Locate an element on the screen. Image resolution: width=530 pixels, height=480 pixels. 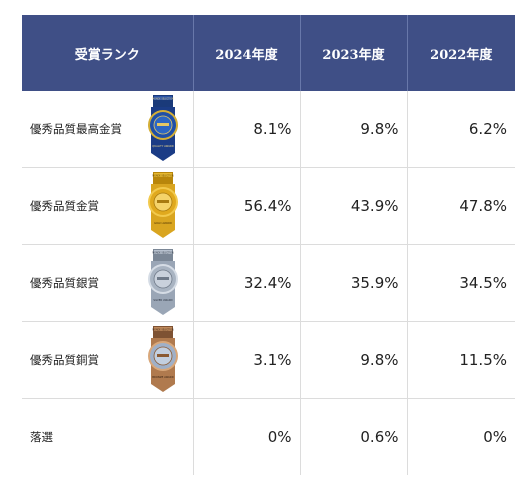
rank-cell: 優秀品質金賞 MONDE SELECTION GOLD AWARD is located at coordinates (108, 206).